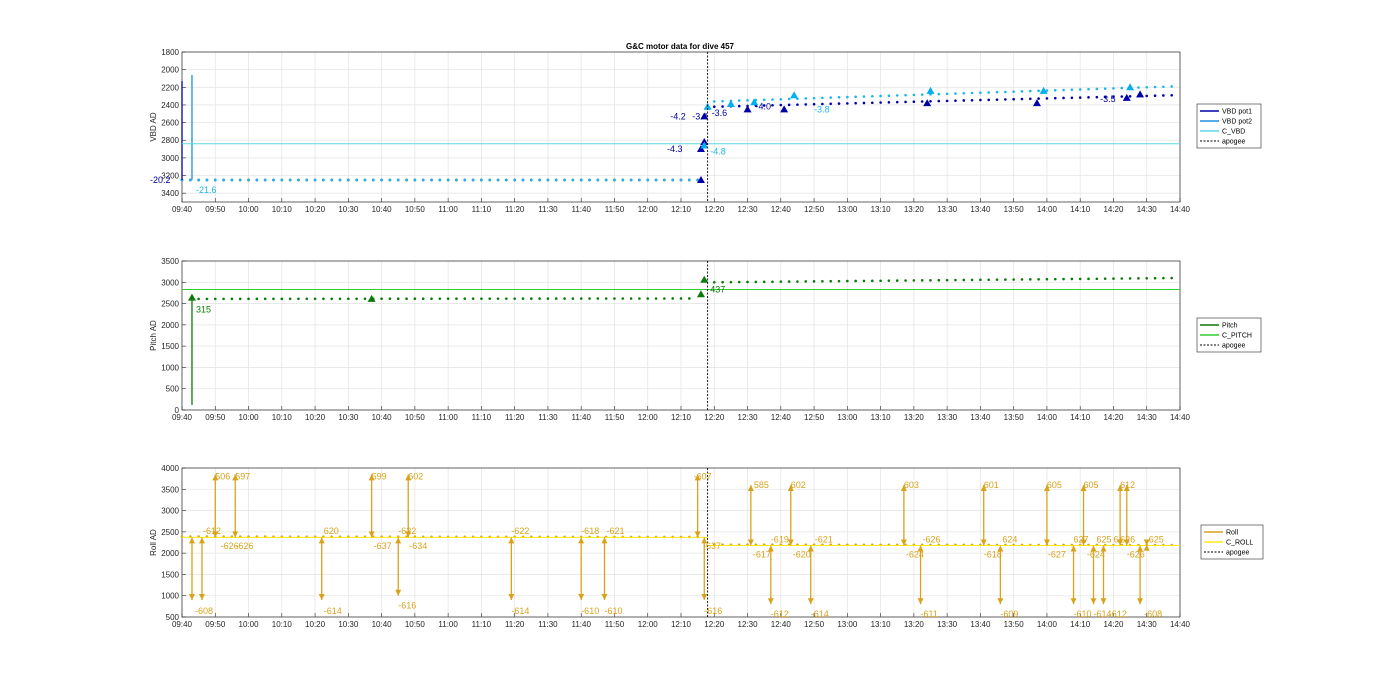 The image size is (1400, 693). What do you see at coordinates (615, 417) in the screenshot?
I see `x-tick-label: 11:50` at bounding box center [615, 417].